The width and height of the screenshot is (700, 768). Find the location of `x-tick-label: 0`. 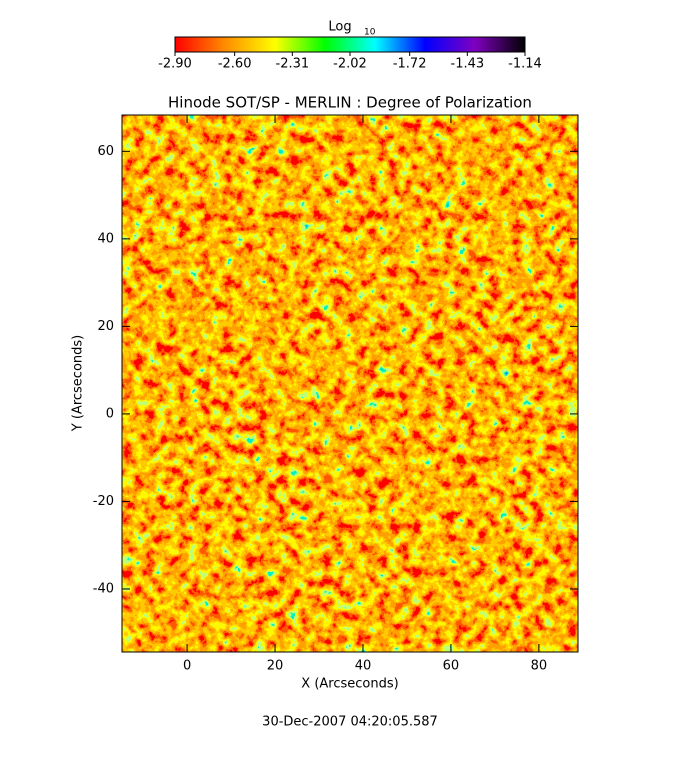

x-tick-label: 0 is located at coordinates (187, 666).